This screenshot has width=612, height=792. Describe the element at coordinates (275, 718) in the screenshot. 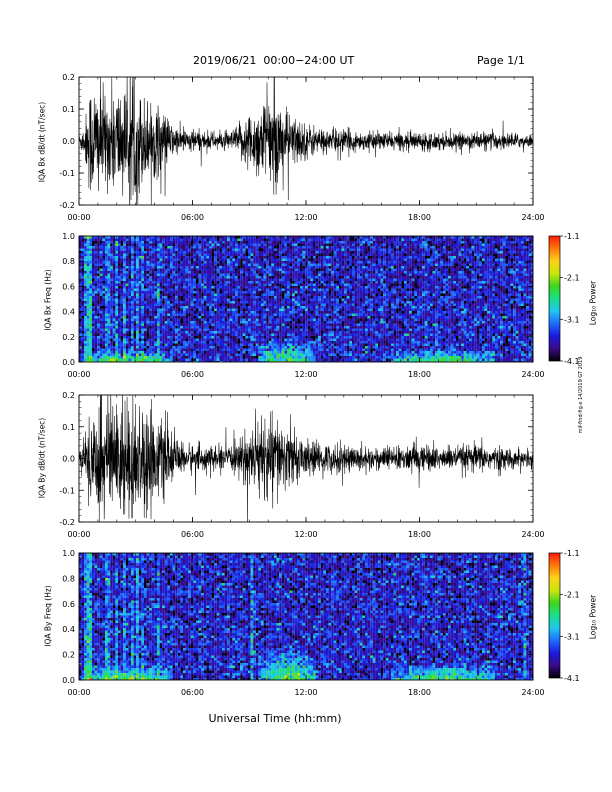

I see `x-axis-label: Universal Time (hh:mm)` at that location.